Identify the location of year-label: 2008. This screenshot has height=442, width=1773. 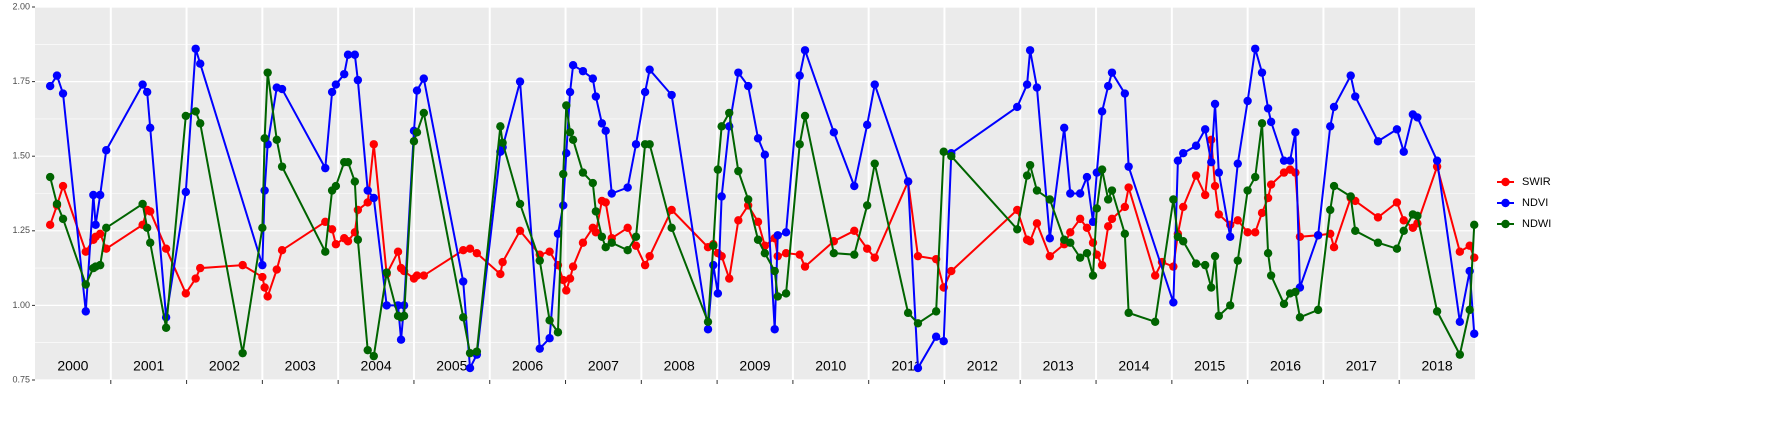
(679, 366).